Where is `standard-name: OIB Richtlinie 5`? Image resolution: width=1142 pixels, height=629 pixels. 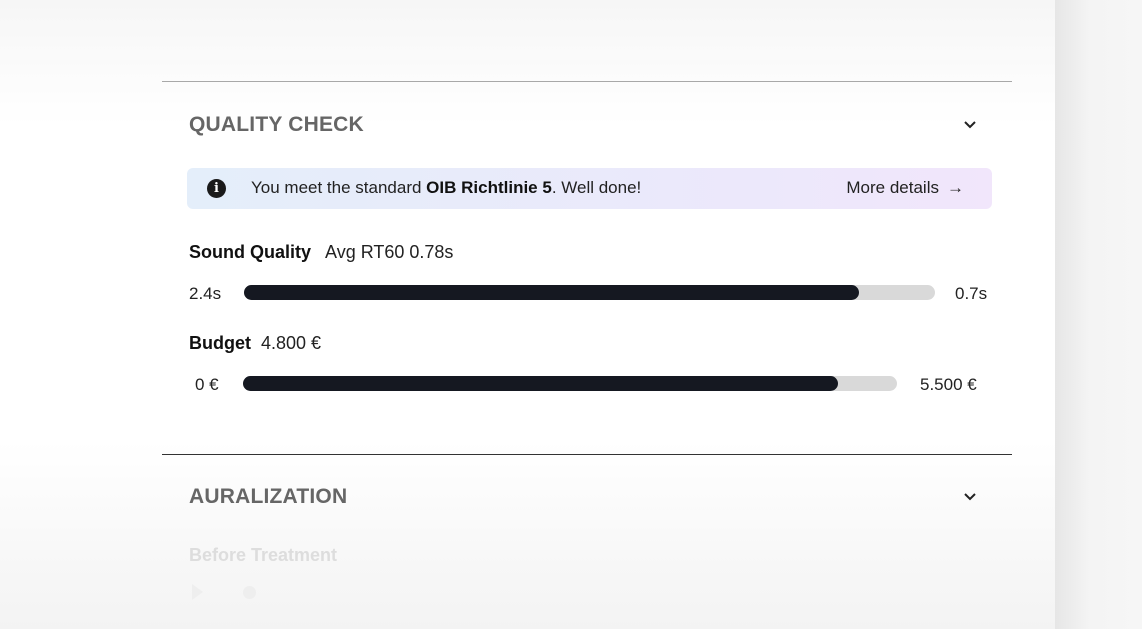 standard-name: OIB Richtlinie 5 is located at coordinates (489, 187).